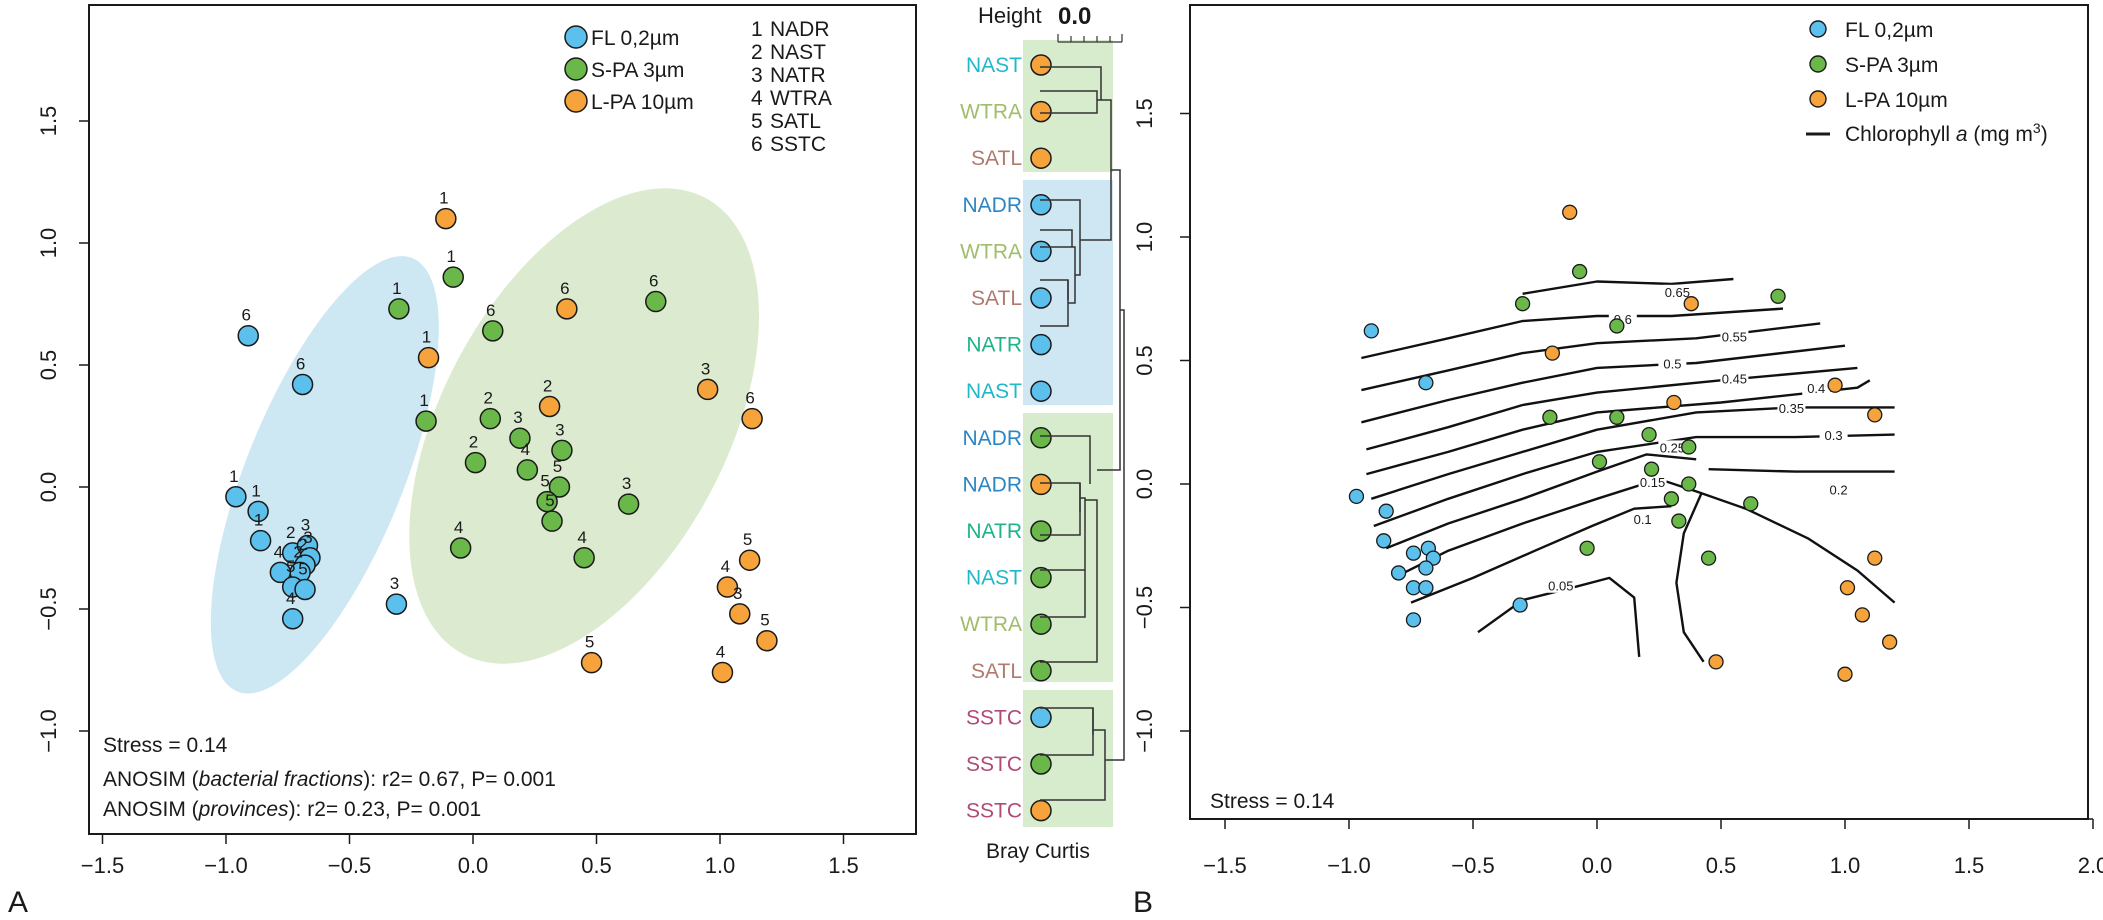 Image resolution: width=2103 pixels, height=920 pixels. Describe the element at coordinates (473, 865) in the screenshot. I see `x-tick-label: 0.0` at that location.